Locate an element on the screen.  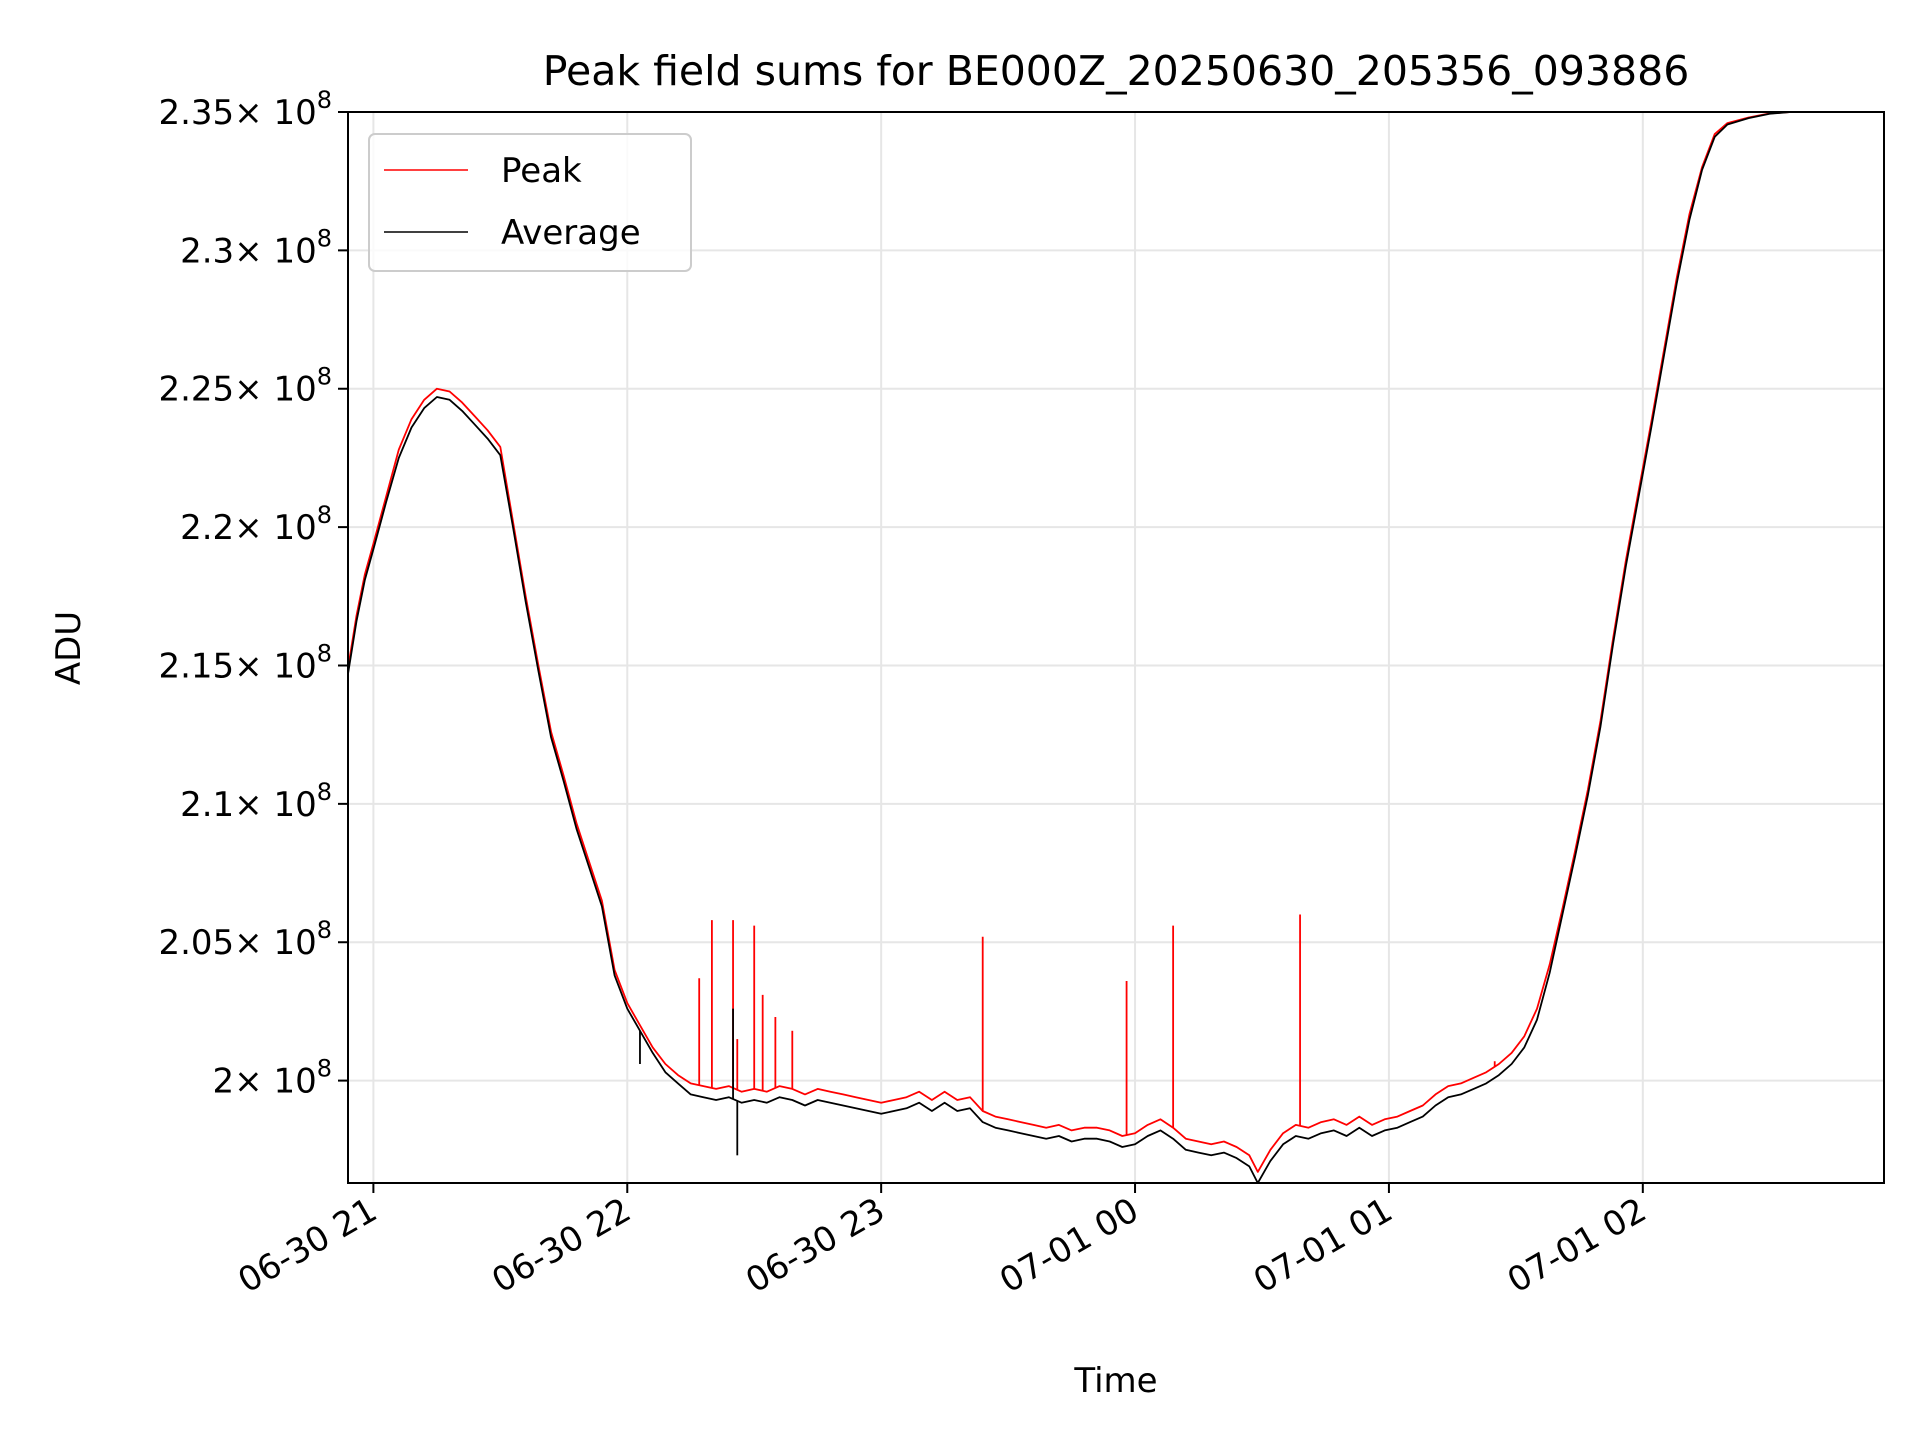
y-tick-mantissa: 2.25 is located at coordinates (196, 390).